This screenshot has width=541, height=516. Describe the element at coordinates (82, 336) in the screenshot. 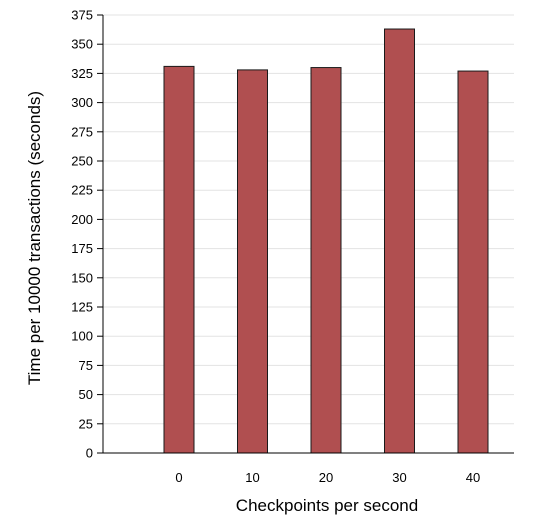

I see `y-tick-label: 100` at that location.